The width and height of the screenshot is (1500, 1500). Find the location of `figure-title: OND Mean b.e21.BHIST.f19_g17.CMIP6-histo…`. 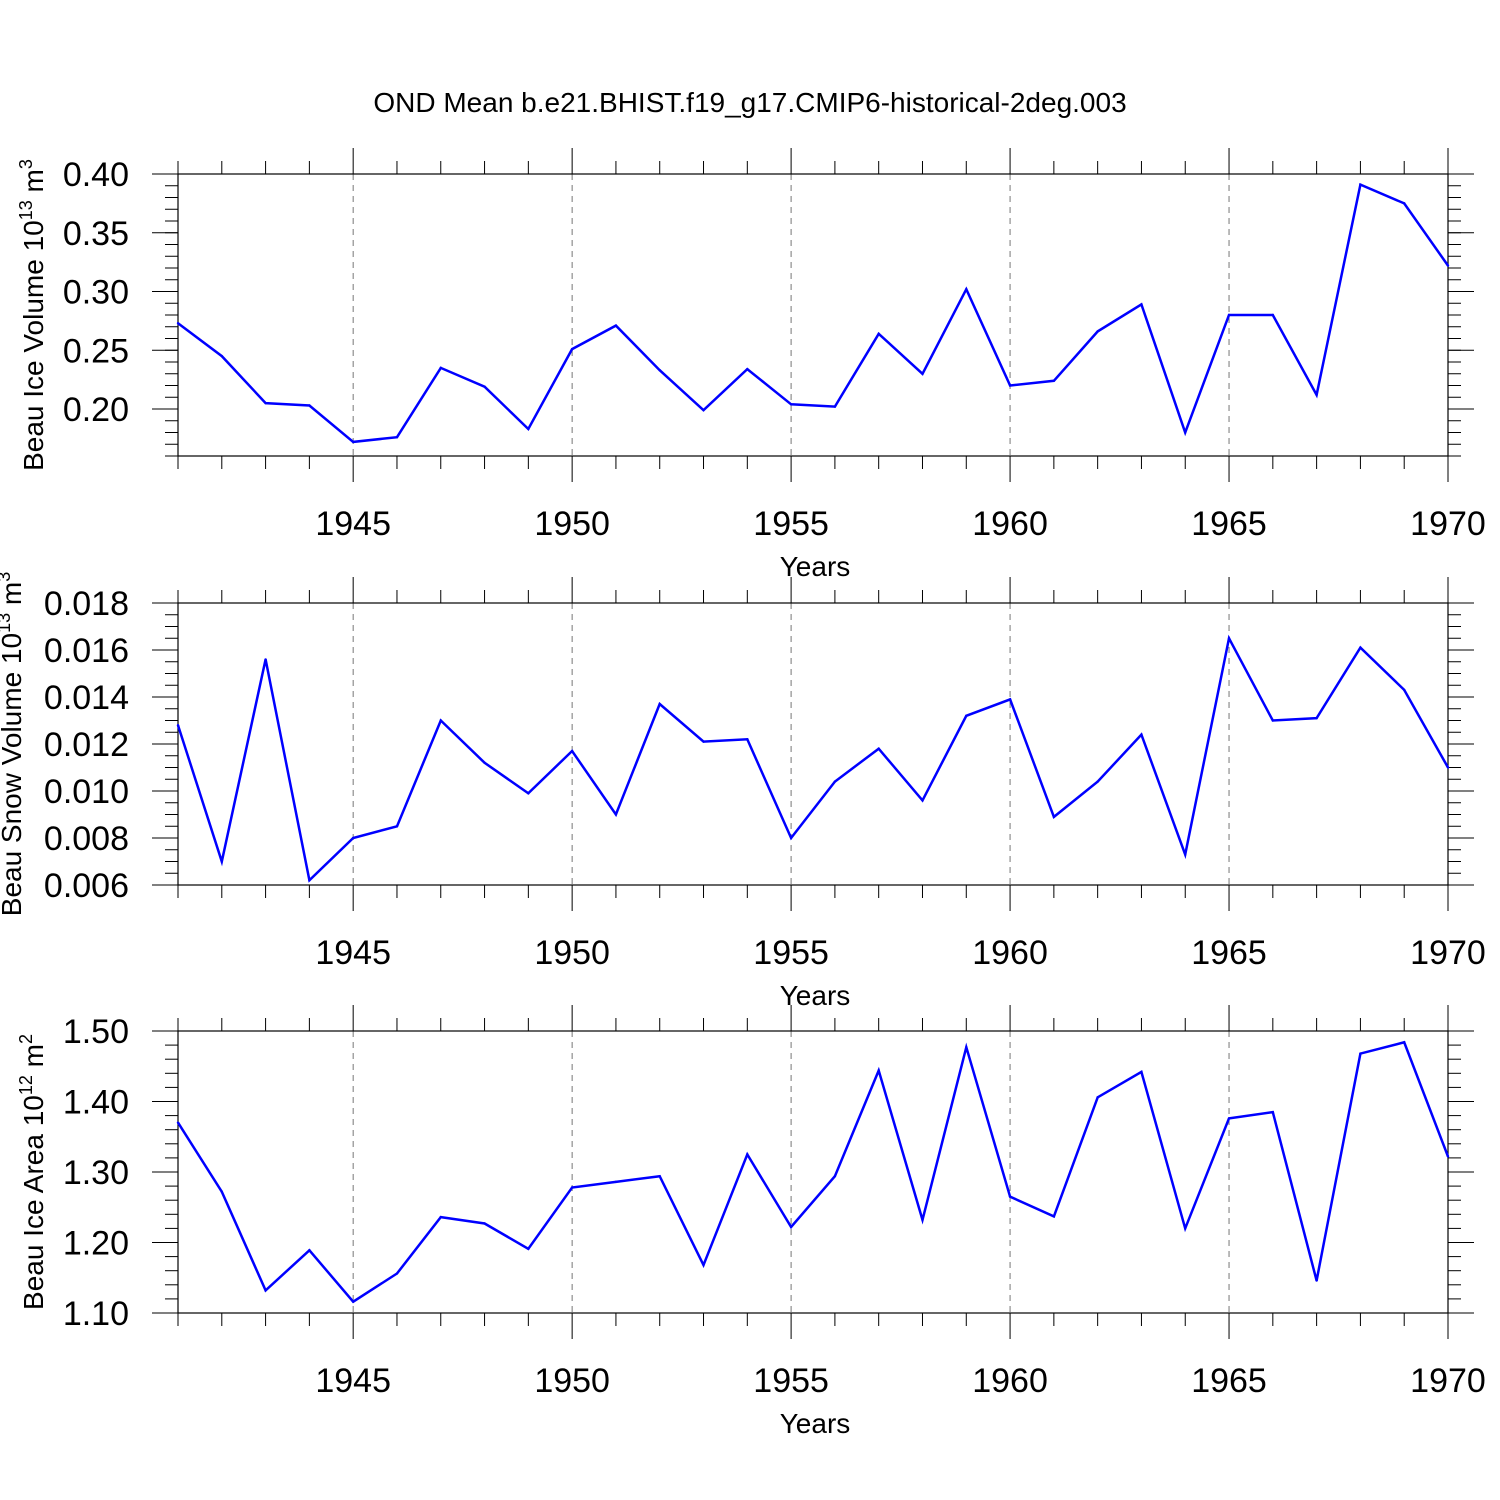

figure-title: OND Mean b.e21.BHIST.f19_g17.CMIP6-histo… is located at coordinates (749, 102).